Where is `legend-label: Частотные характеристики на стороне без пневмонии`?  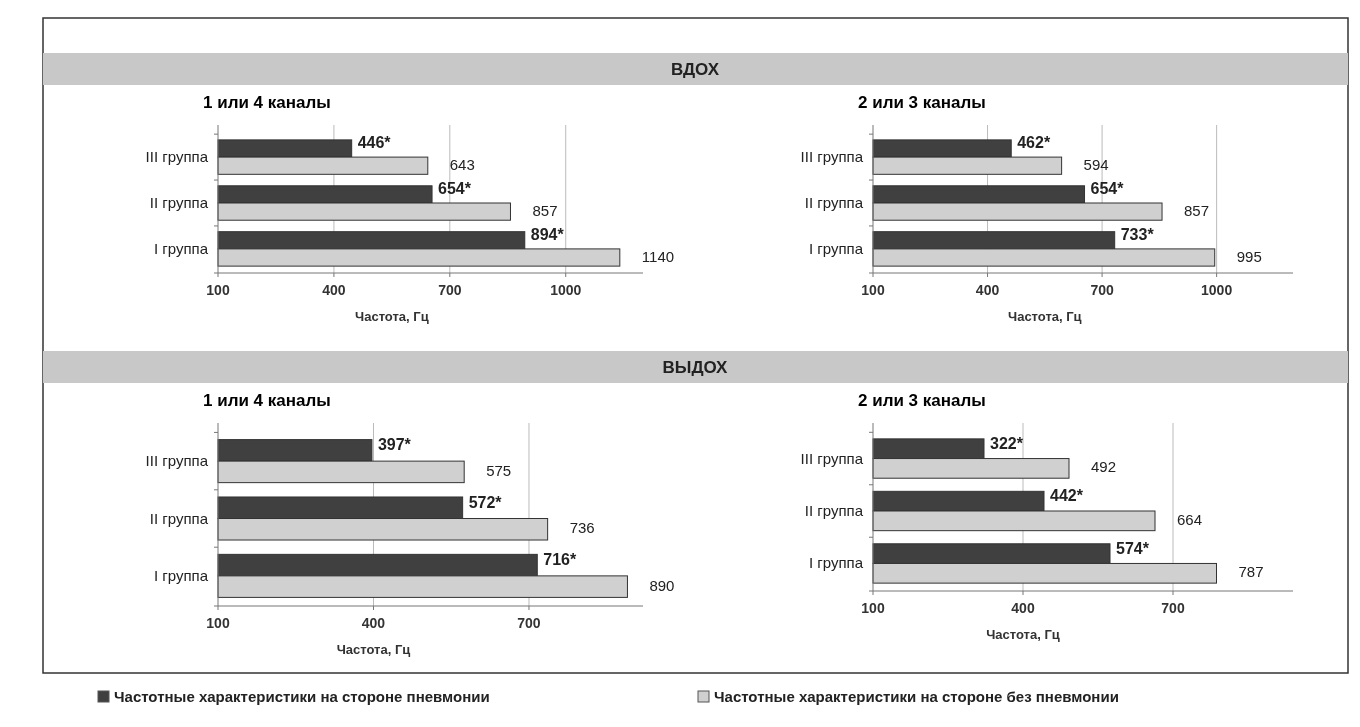
legend-label: Частотные характеристики на стороне без пневмонии is located at coordinates (916, 696).